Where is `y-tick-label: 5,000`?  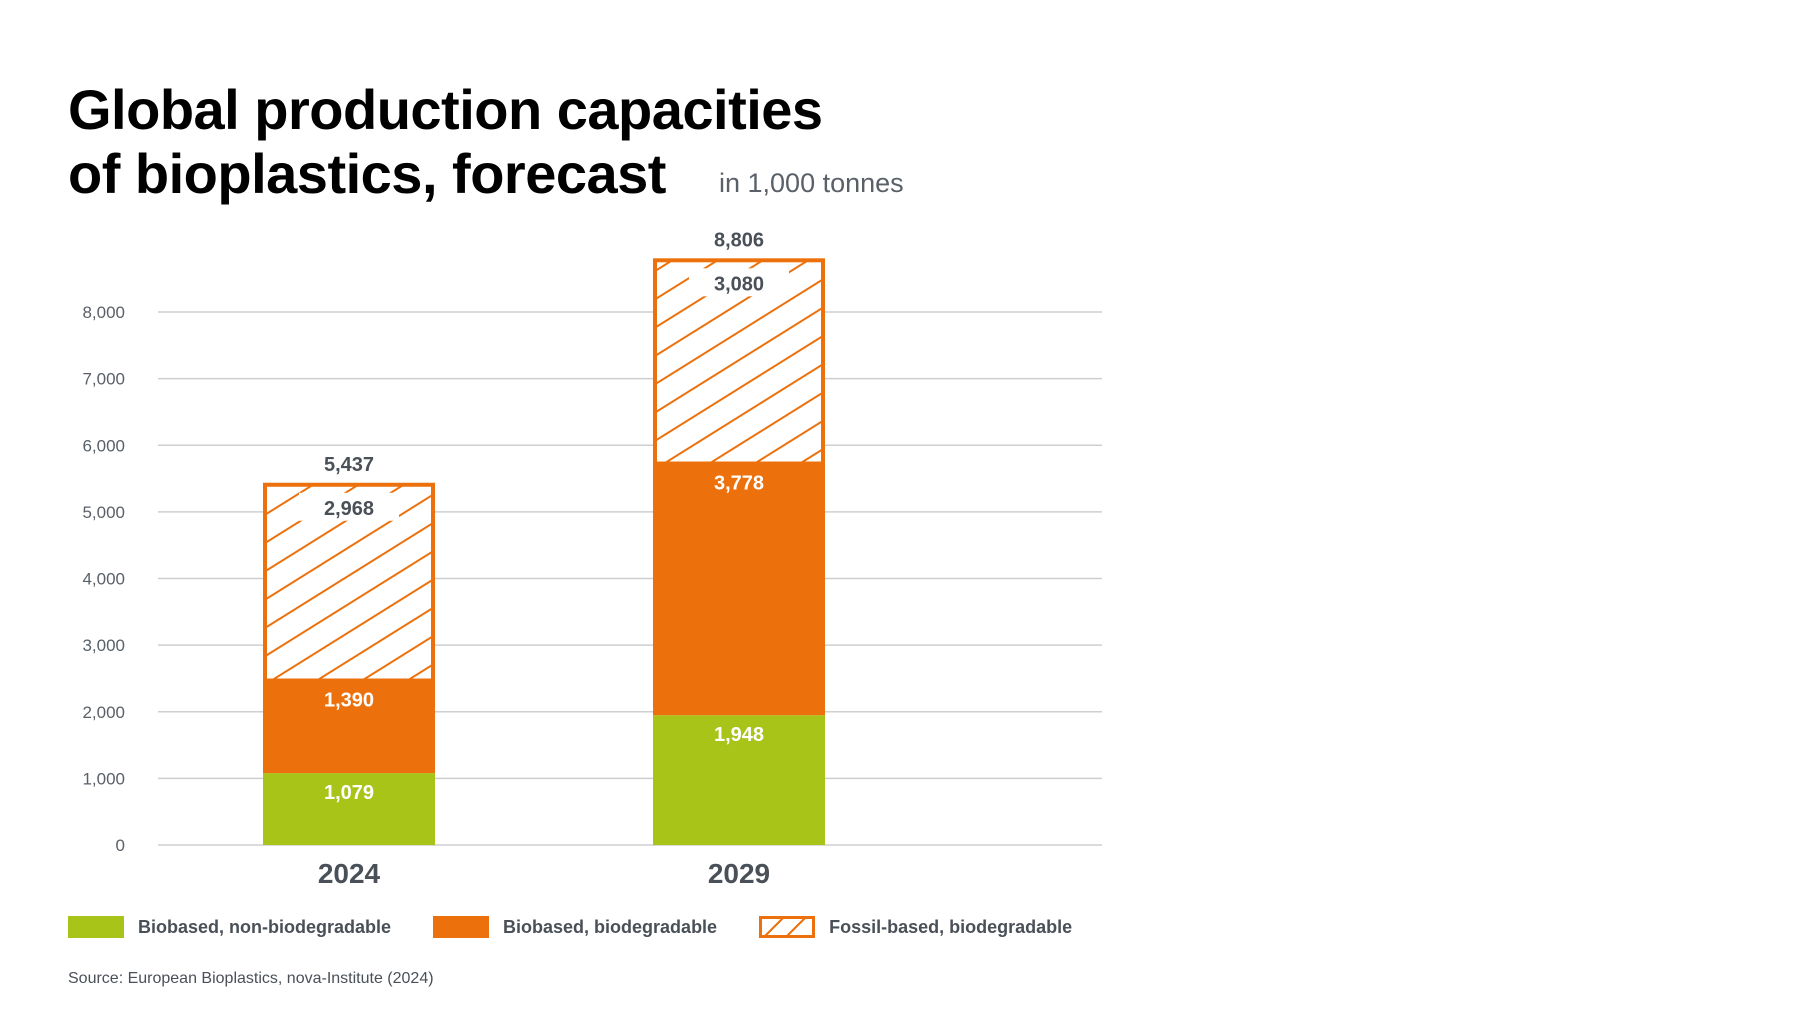 y-tick-label: 5,000 is located at coordinates (103, 512).